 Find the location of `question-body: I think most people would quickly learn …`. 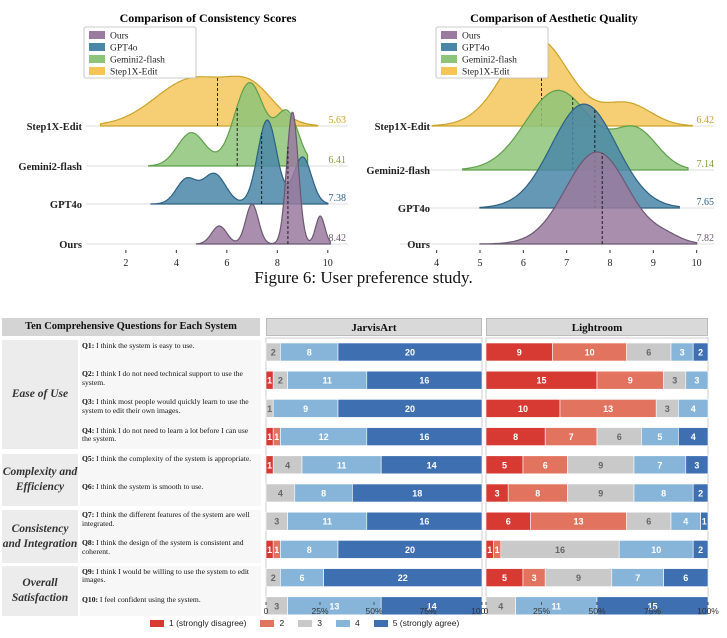

question-body: I think most people would quickly learn … is located at coordinates (165, 406).